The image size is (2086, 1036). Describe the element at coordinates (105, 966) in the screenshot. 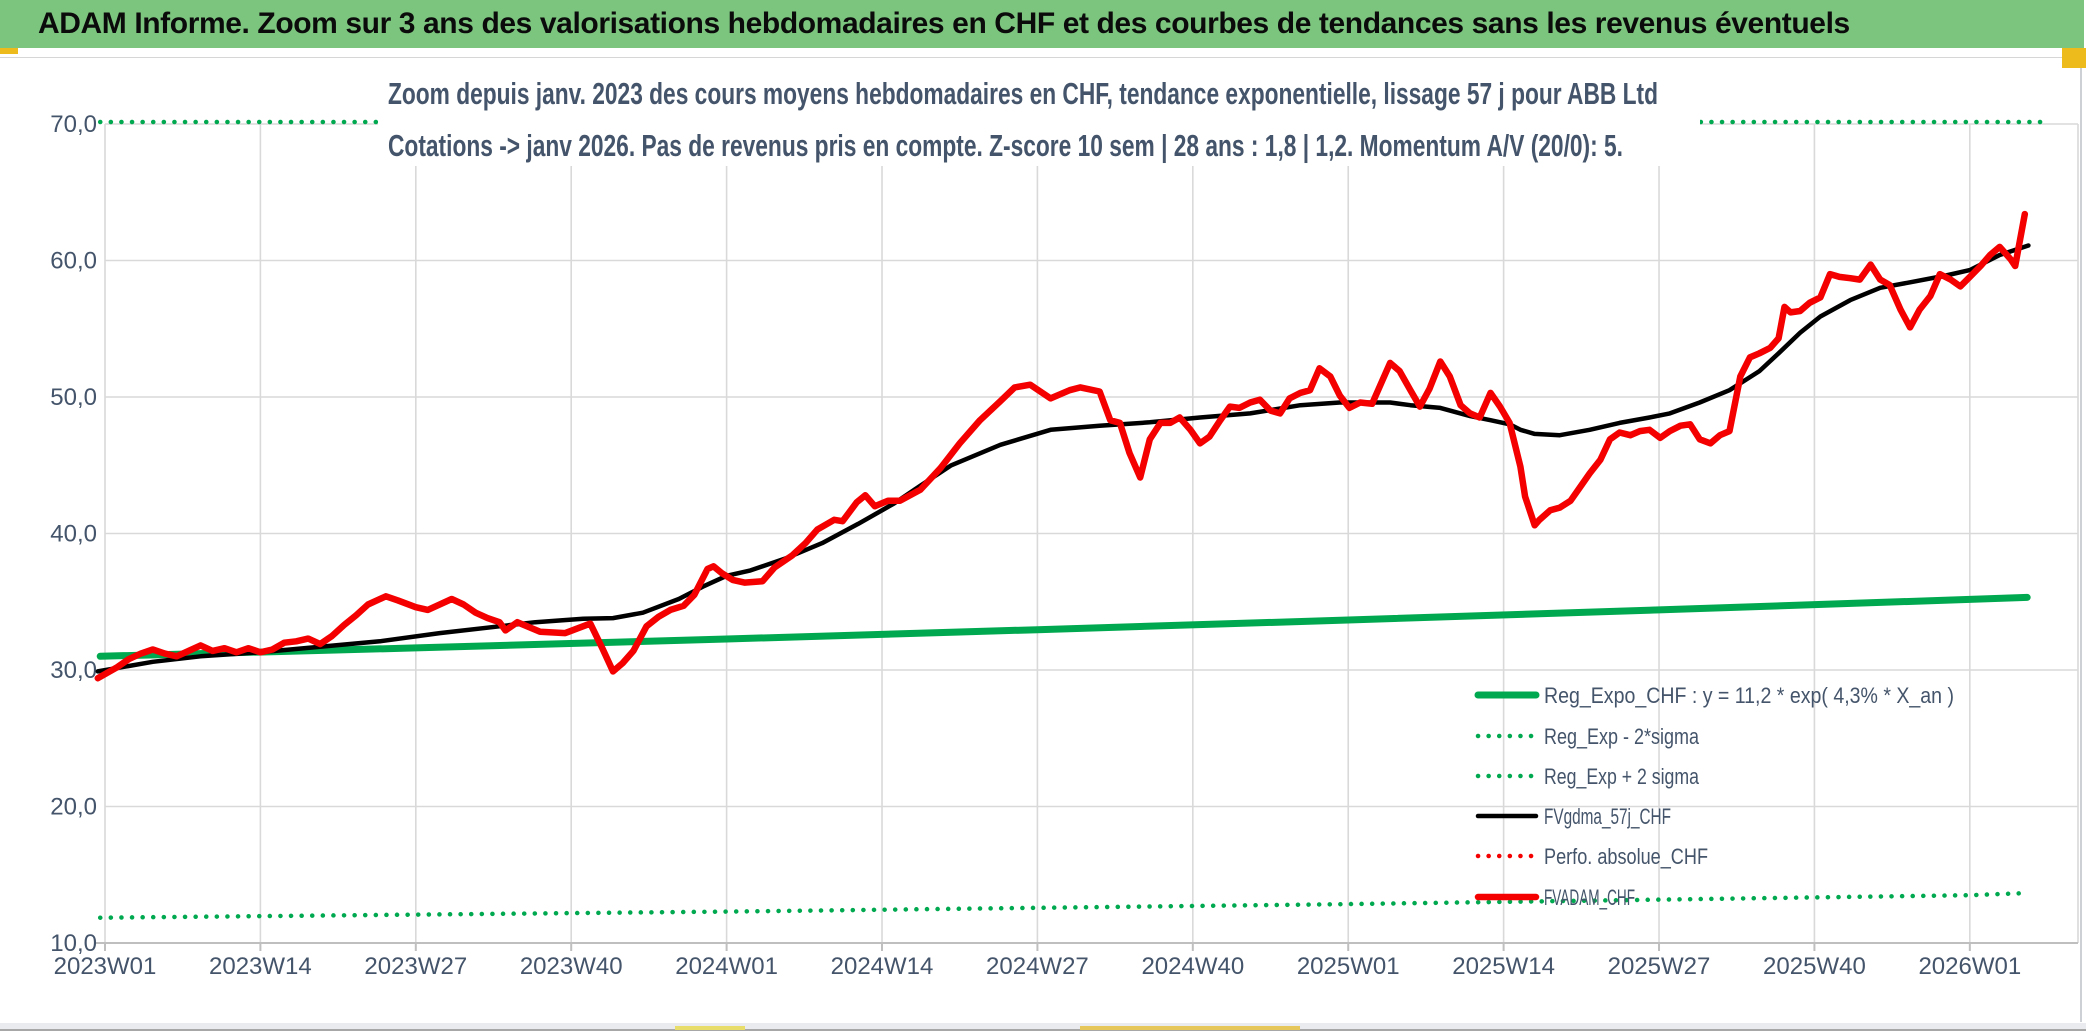

I see `x-tick-label: 2023W01` at that location.